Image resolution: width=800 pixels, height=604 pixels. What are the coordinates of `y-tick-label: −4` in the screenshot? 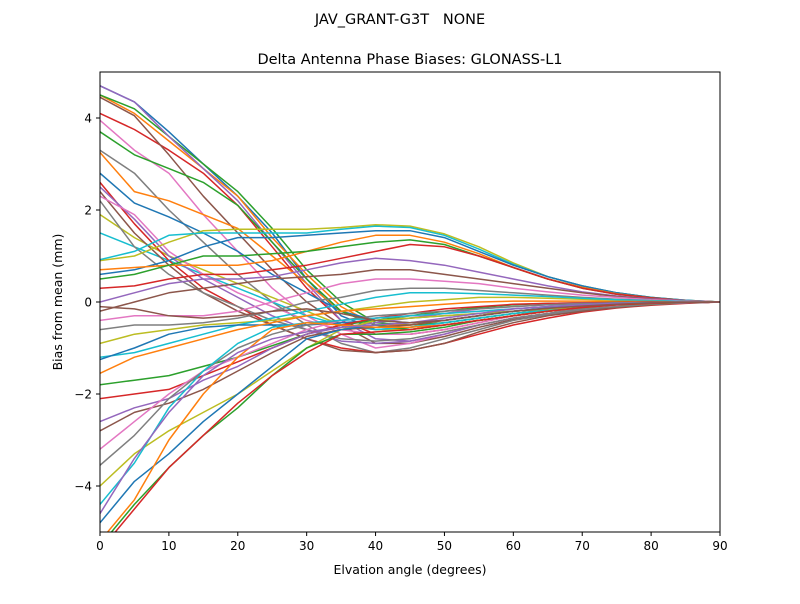 It's located at (83, 487).